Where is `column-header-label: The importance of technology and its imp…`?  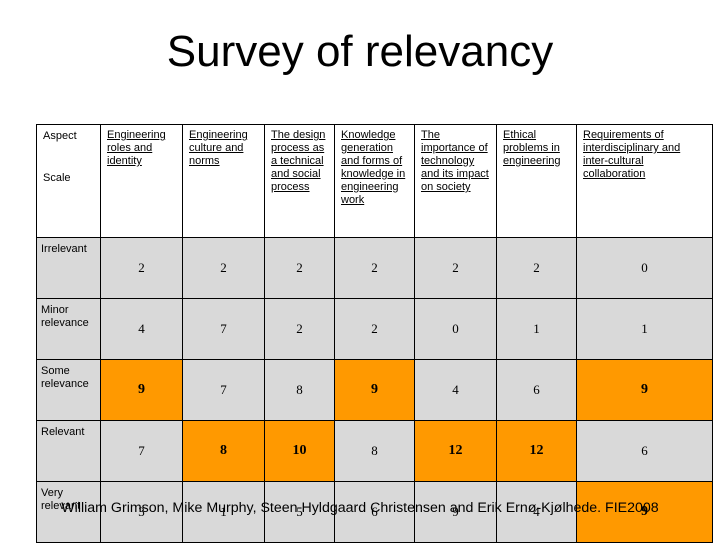
column-header-label: The importance of technology and its imp… is located at coordinates (455, 161).